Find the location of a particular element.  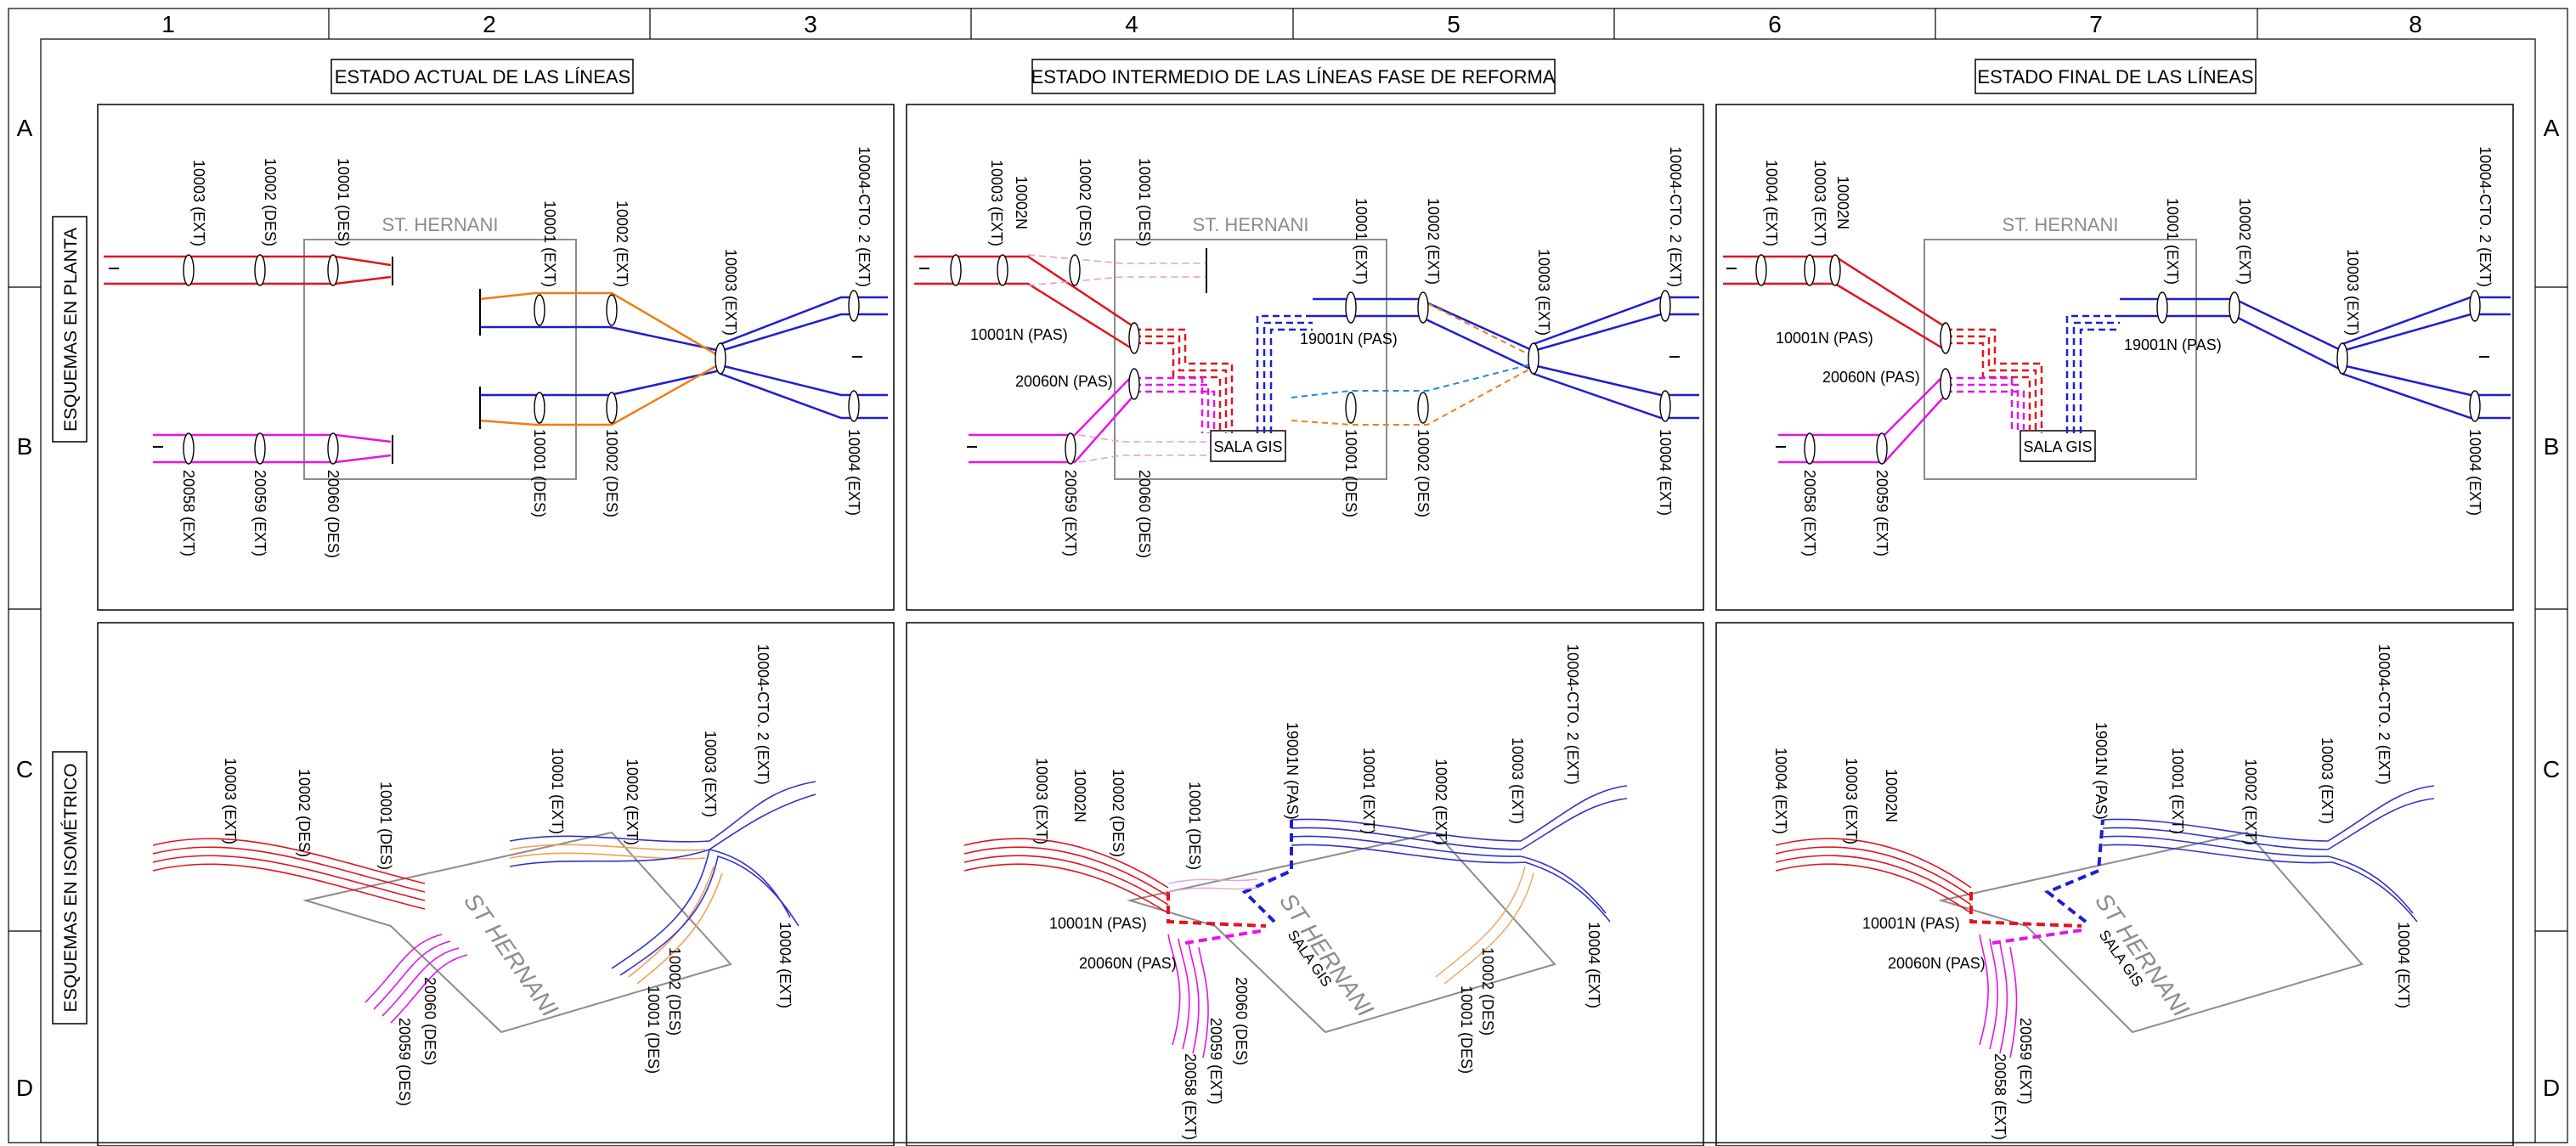

iso-pink-bundle is located at coordinates (1212, 886).